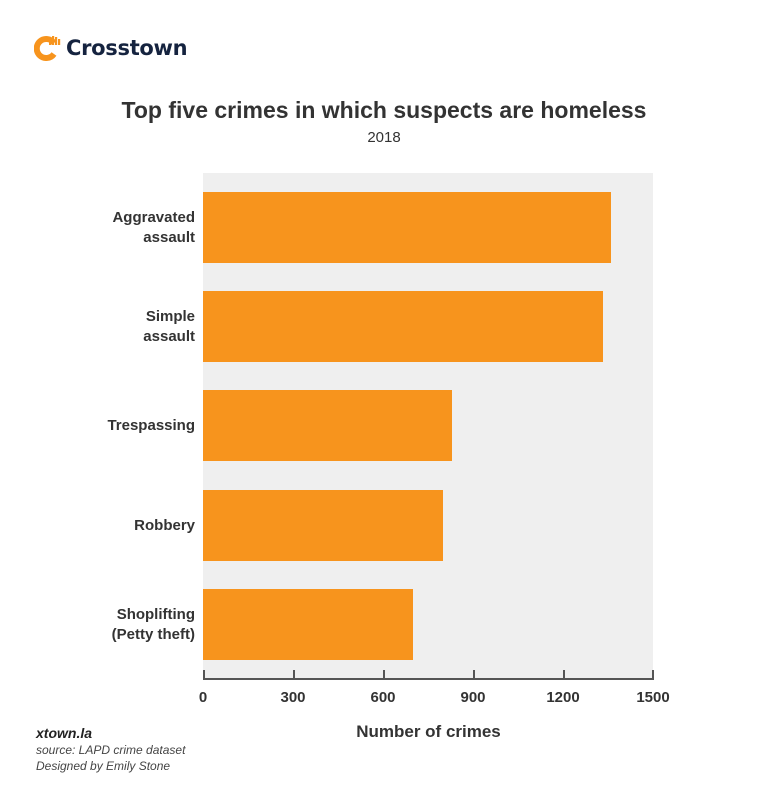  Describe the element at coordinates (170, 316) in the screenshot. I see `category-label-line: Simple` at that location.